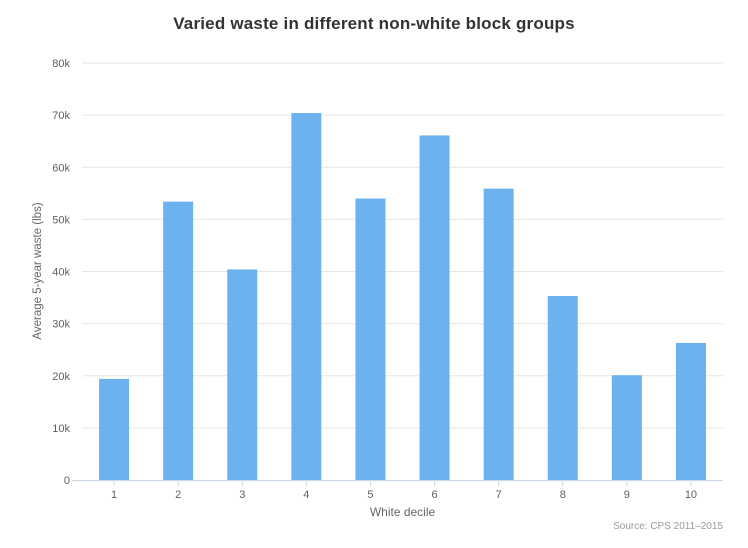 This screenshot has height=548, width=748. I want to click on x-tick-label: 1, so click(114, 495).